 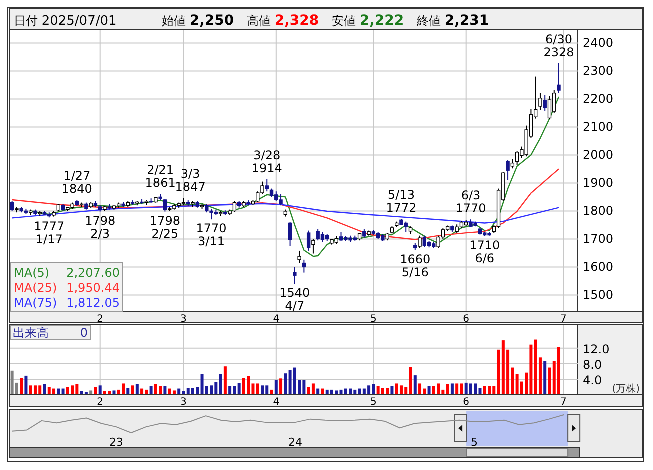 I want to click on y-tick-label: 1500, so click(x=598, y=295).